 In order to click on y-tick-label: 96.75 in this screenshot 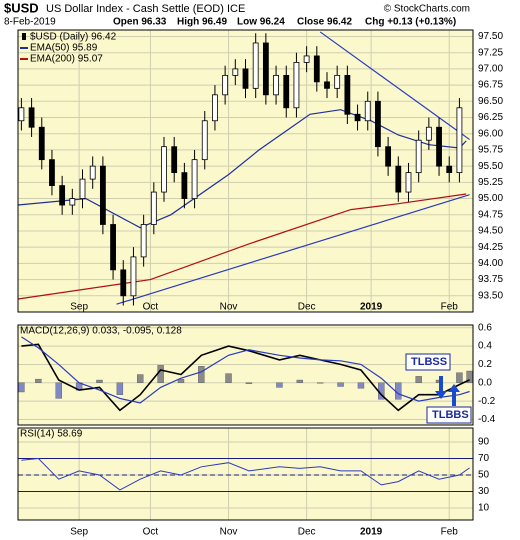, I will do `click(490, 85)`.